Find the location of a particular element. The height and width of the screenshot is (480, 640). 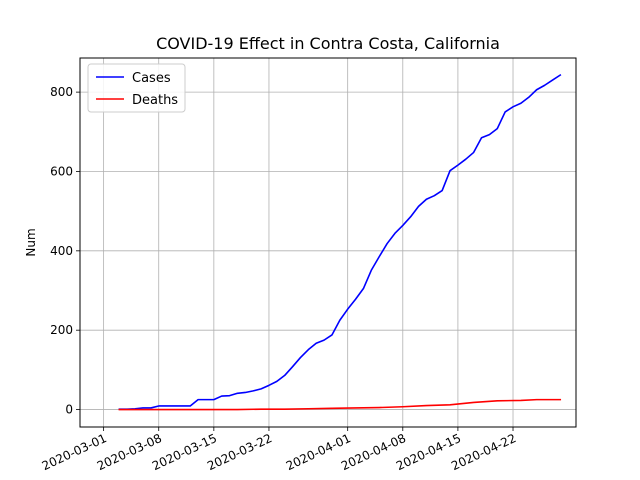

legend-label-deaths: Deaths is located at coordinates (155, 100).